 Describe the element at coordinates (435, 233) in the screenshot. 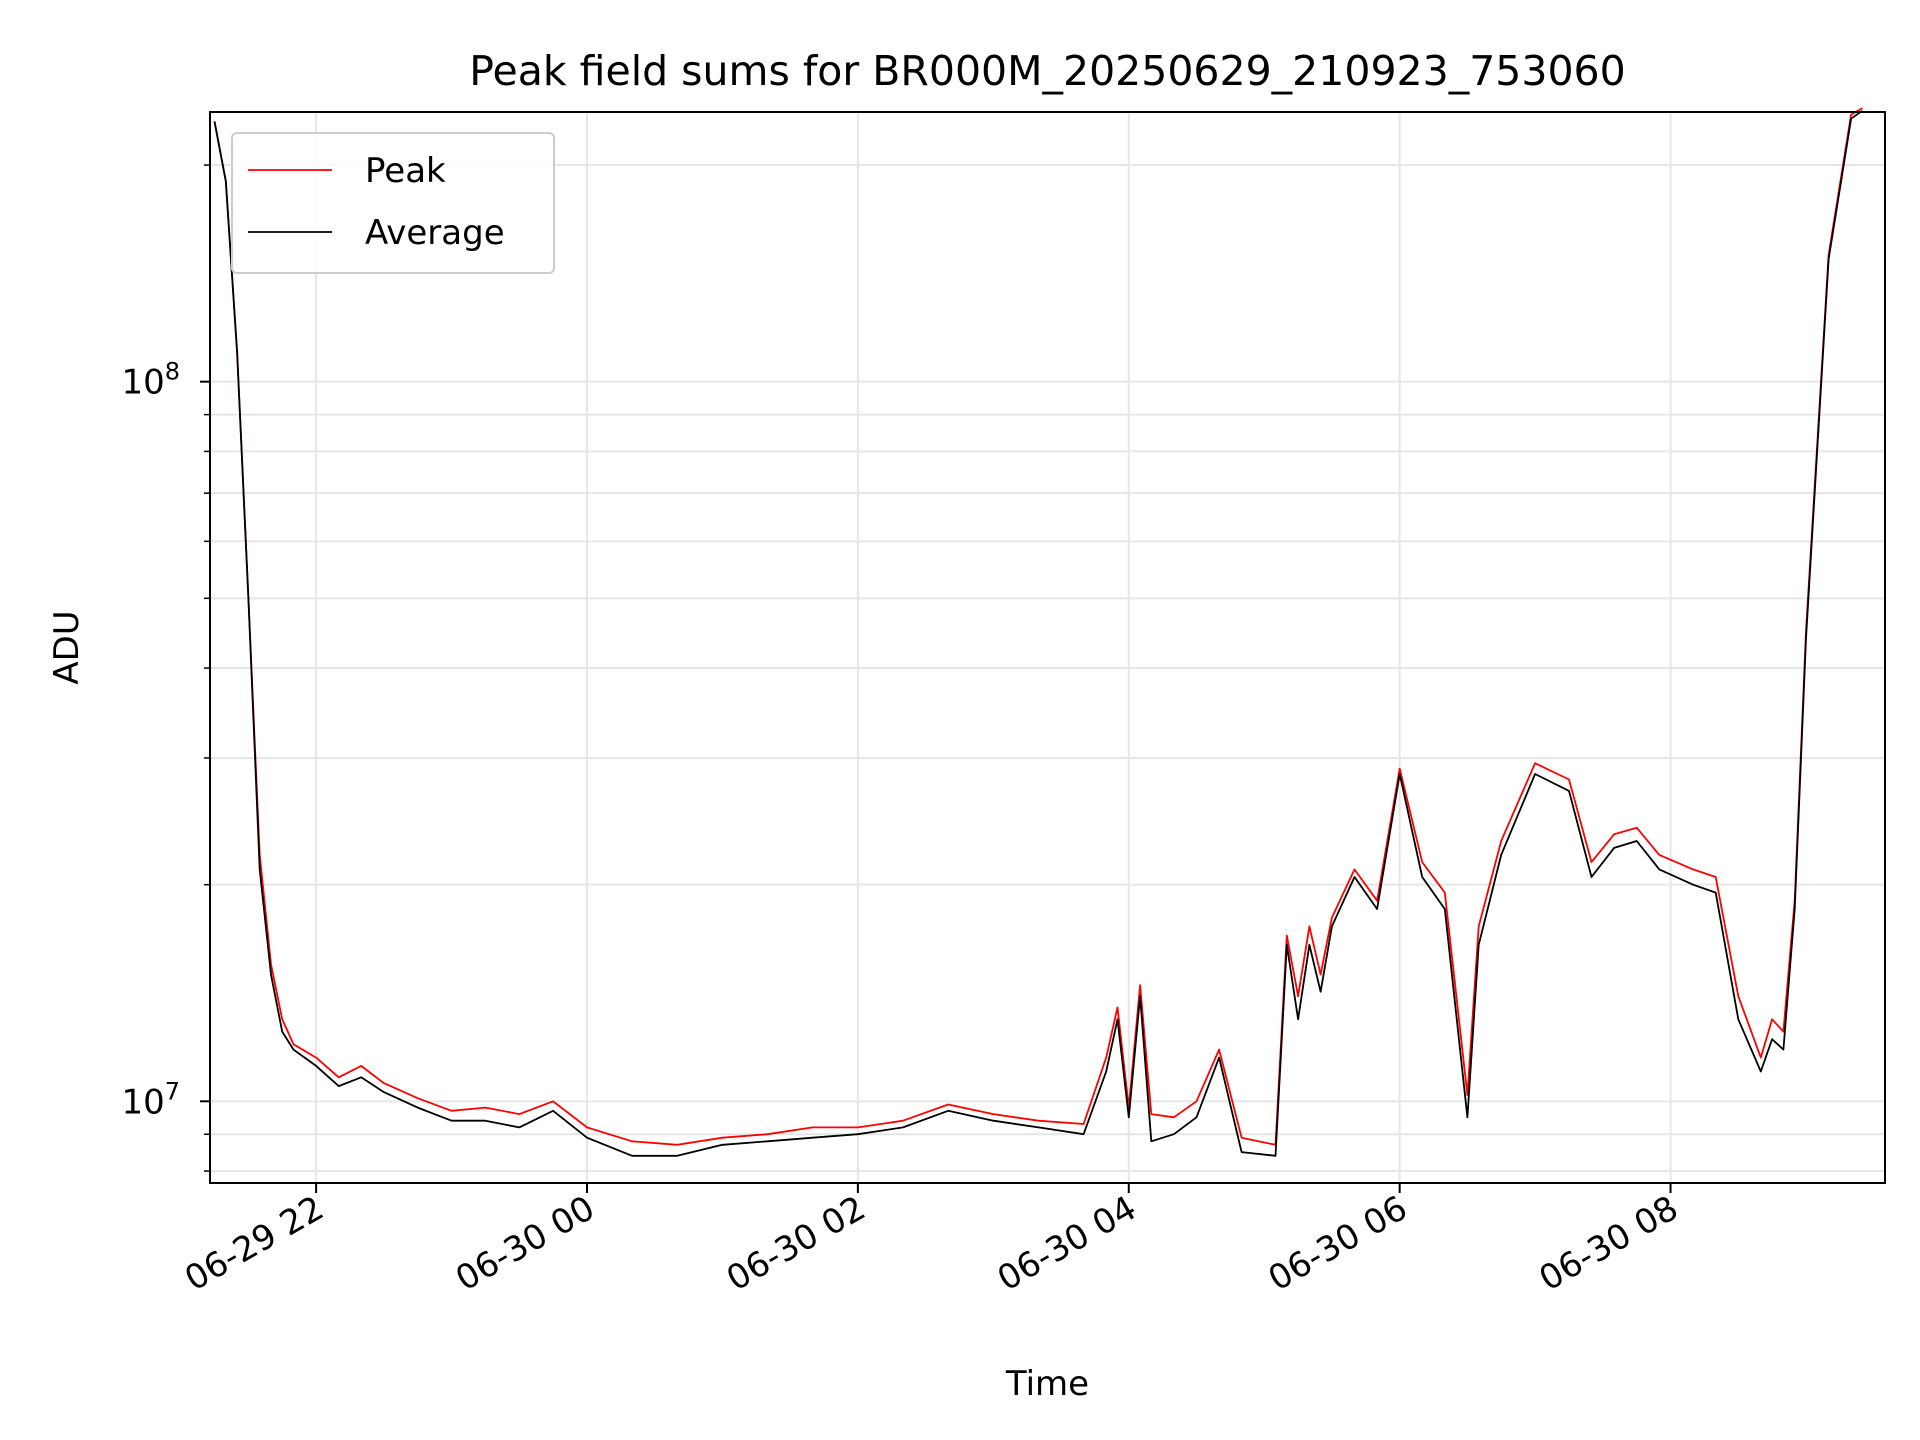

I see `legend-label-average: Average` at that location.